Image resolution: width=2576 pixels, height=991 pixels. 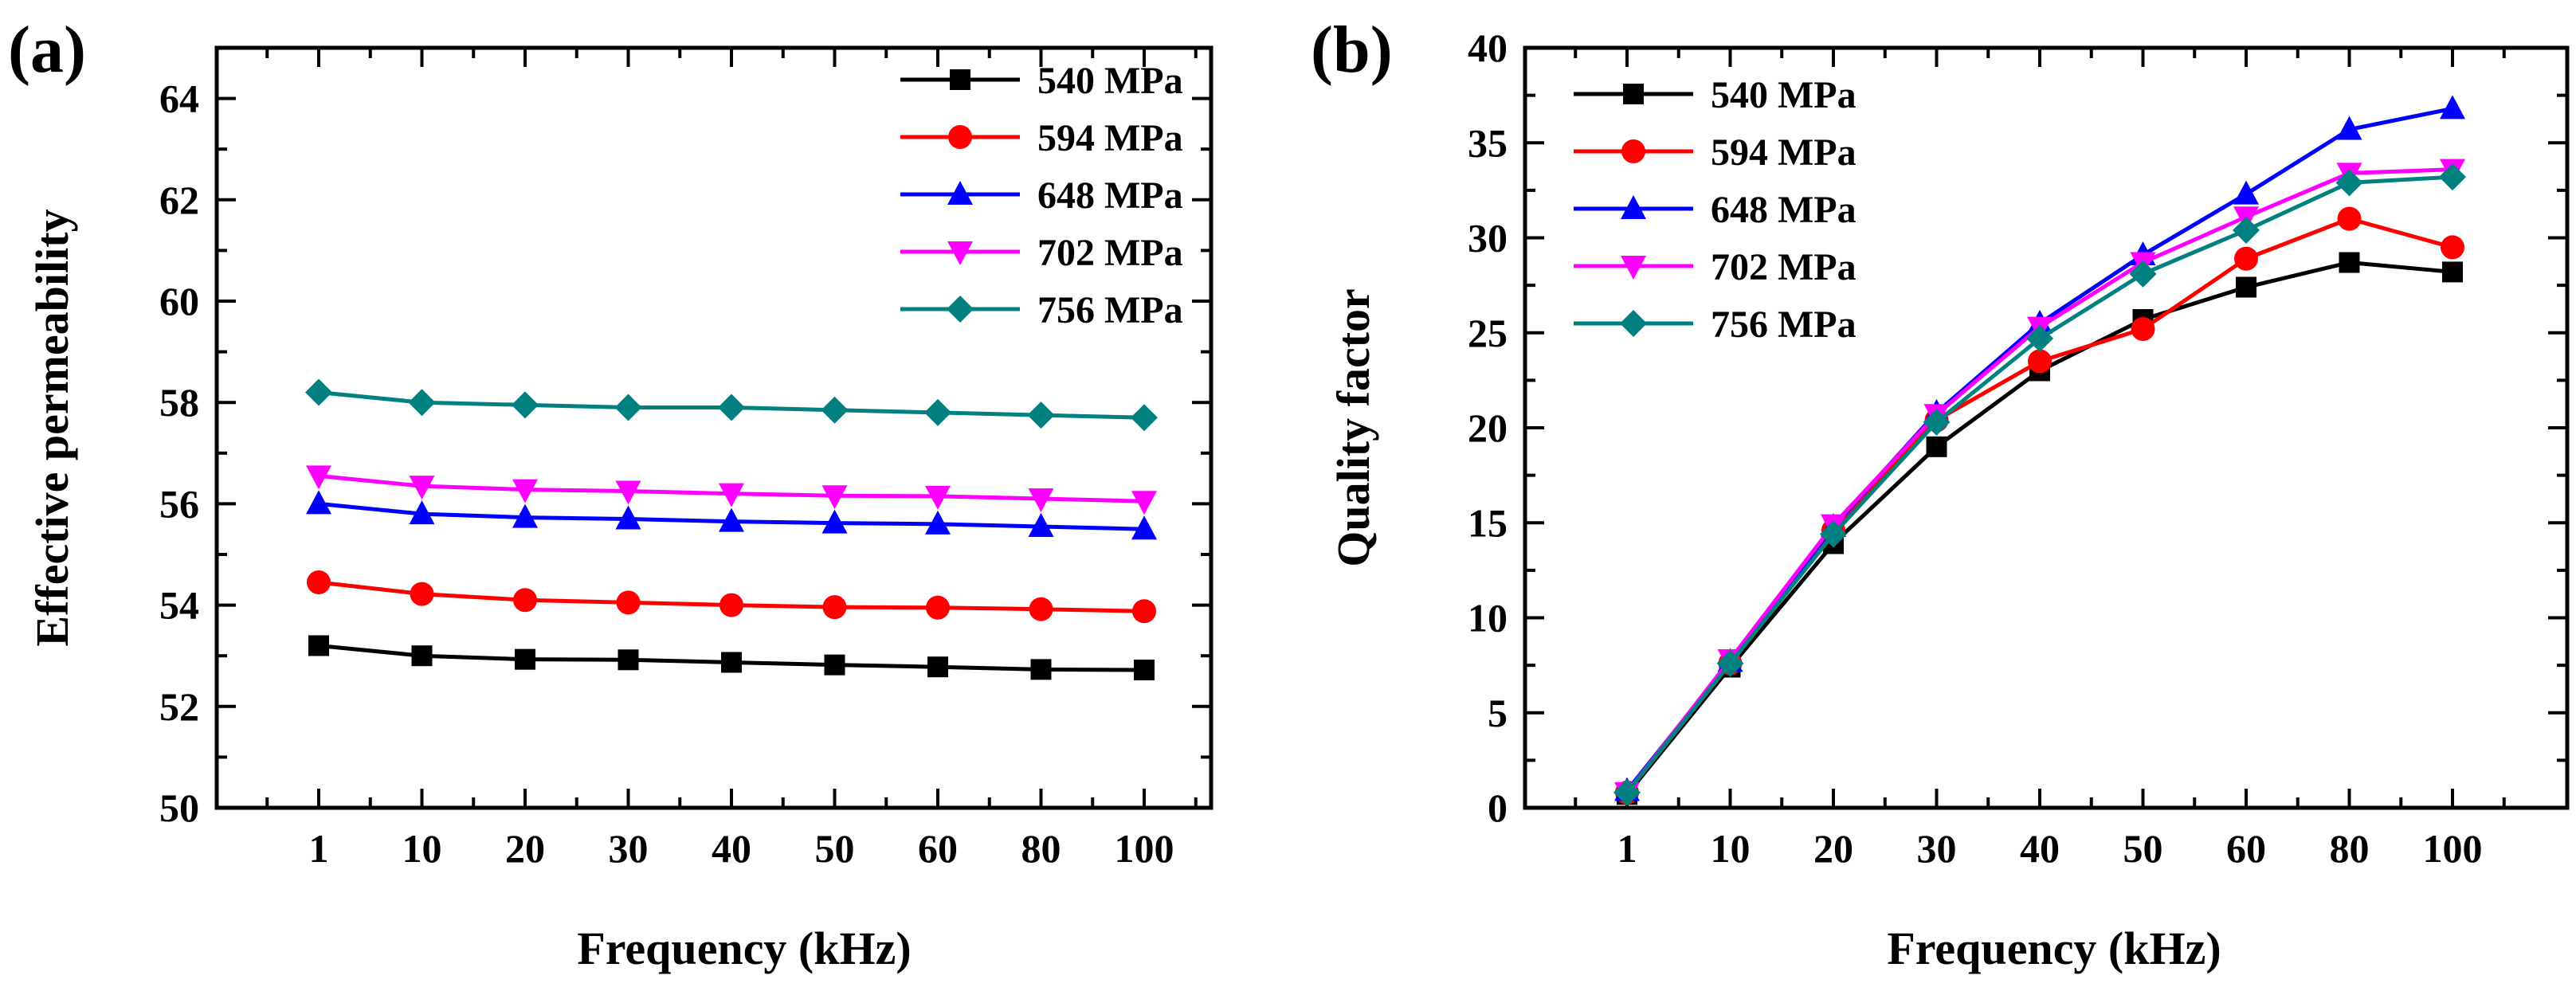 What do you see at coordinates (179, 98) in the screenshot?
I see `y-tick-label: 64` at bounding box center [179, 98].